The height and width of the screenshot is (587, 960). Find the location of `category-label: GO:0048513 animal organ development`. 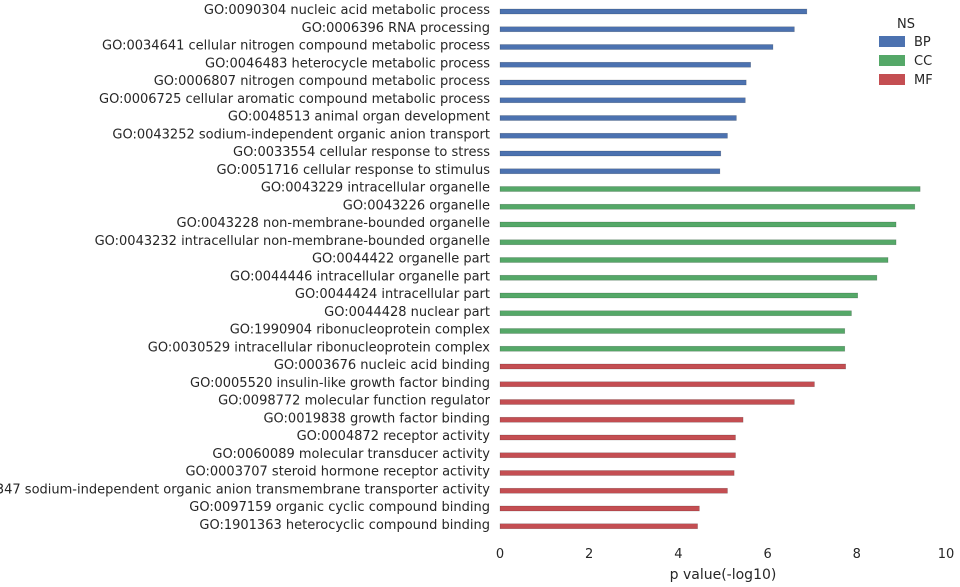

category-label: GO:0048513 animal organ development is located at coordinates (359, 117).